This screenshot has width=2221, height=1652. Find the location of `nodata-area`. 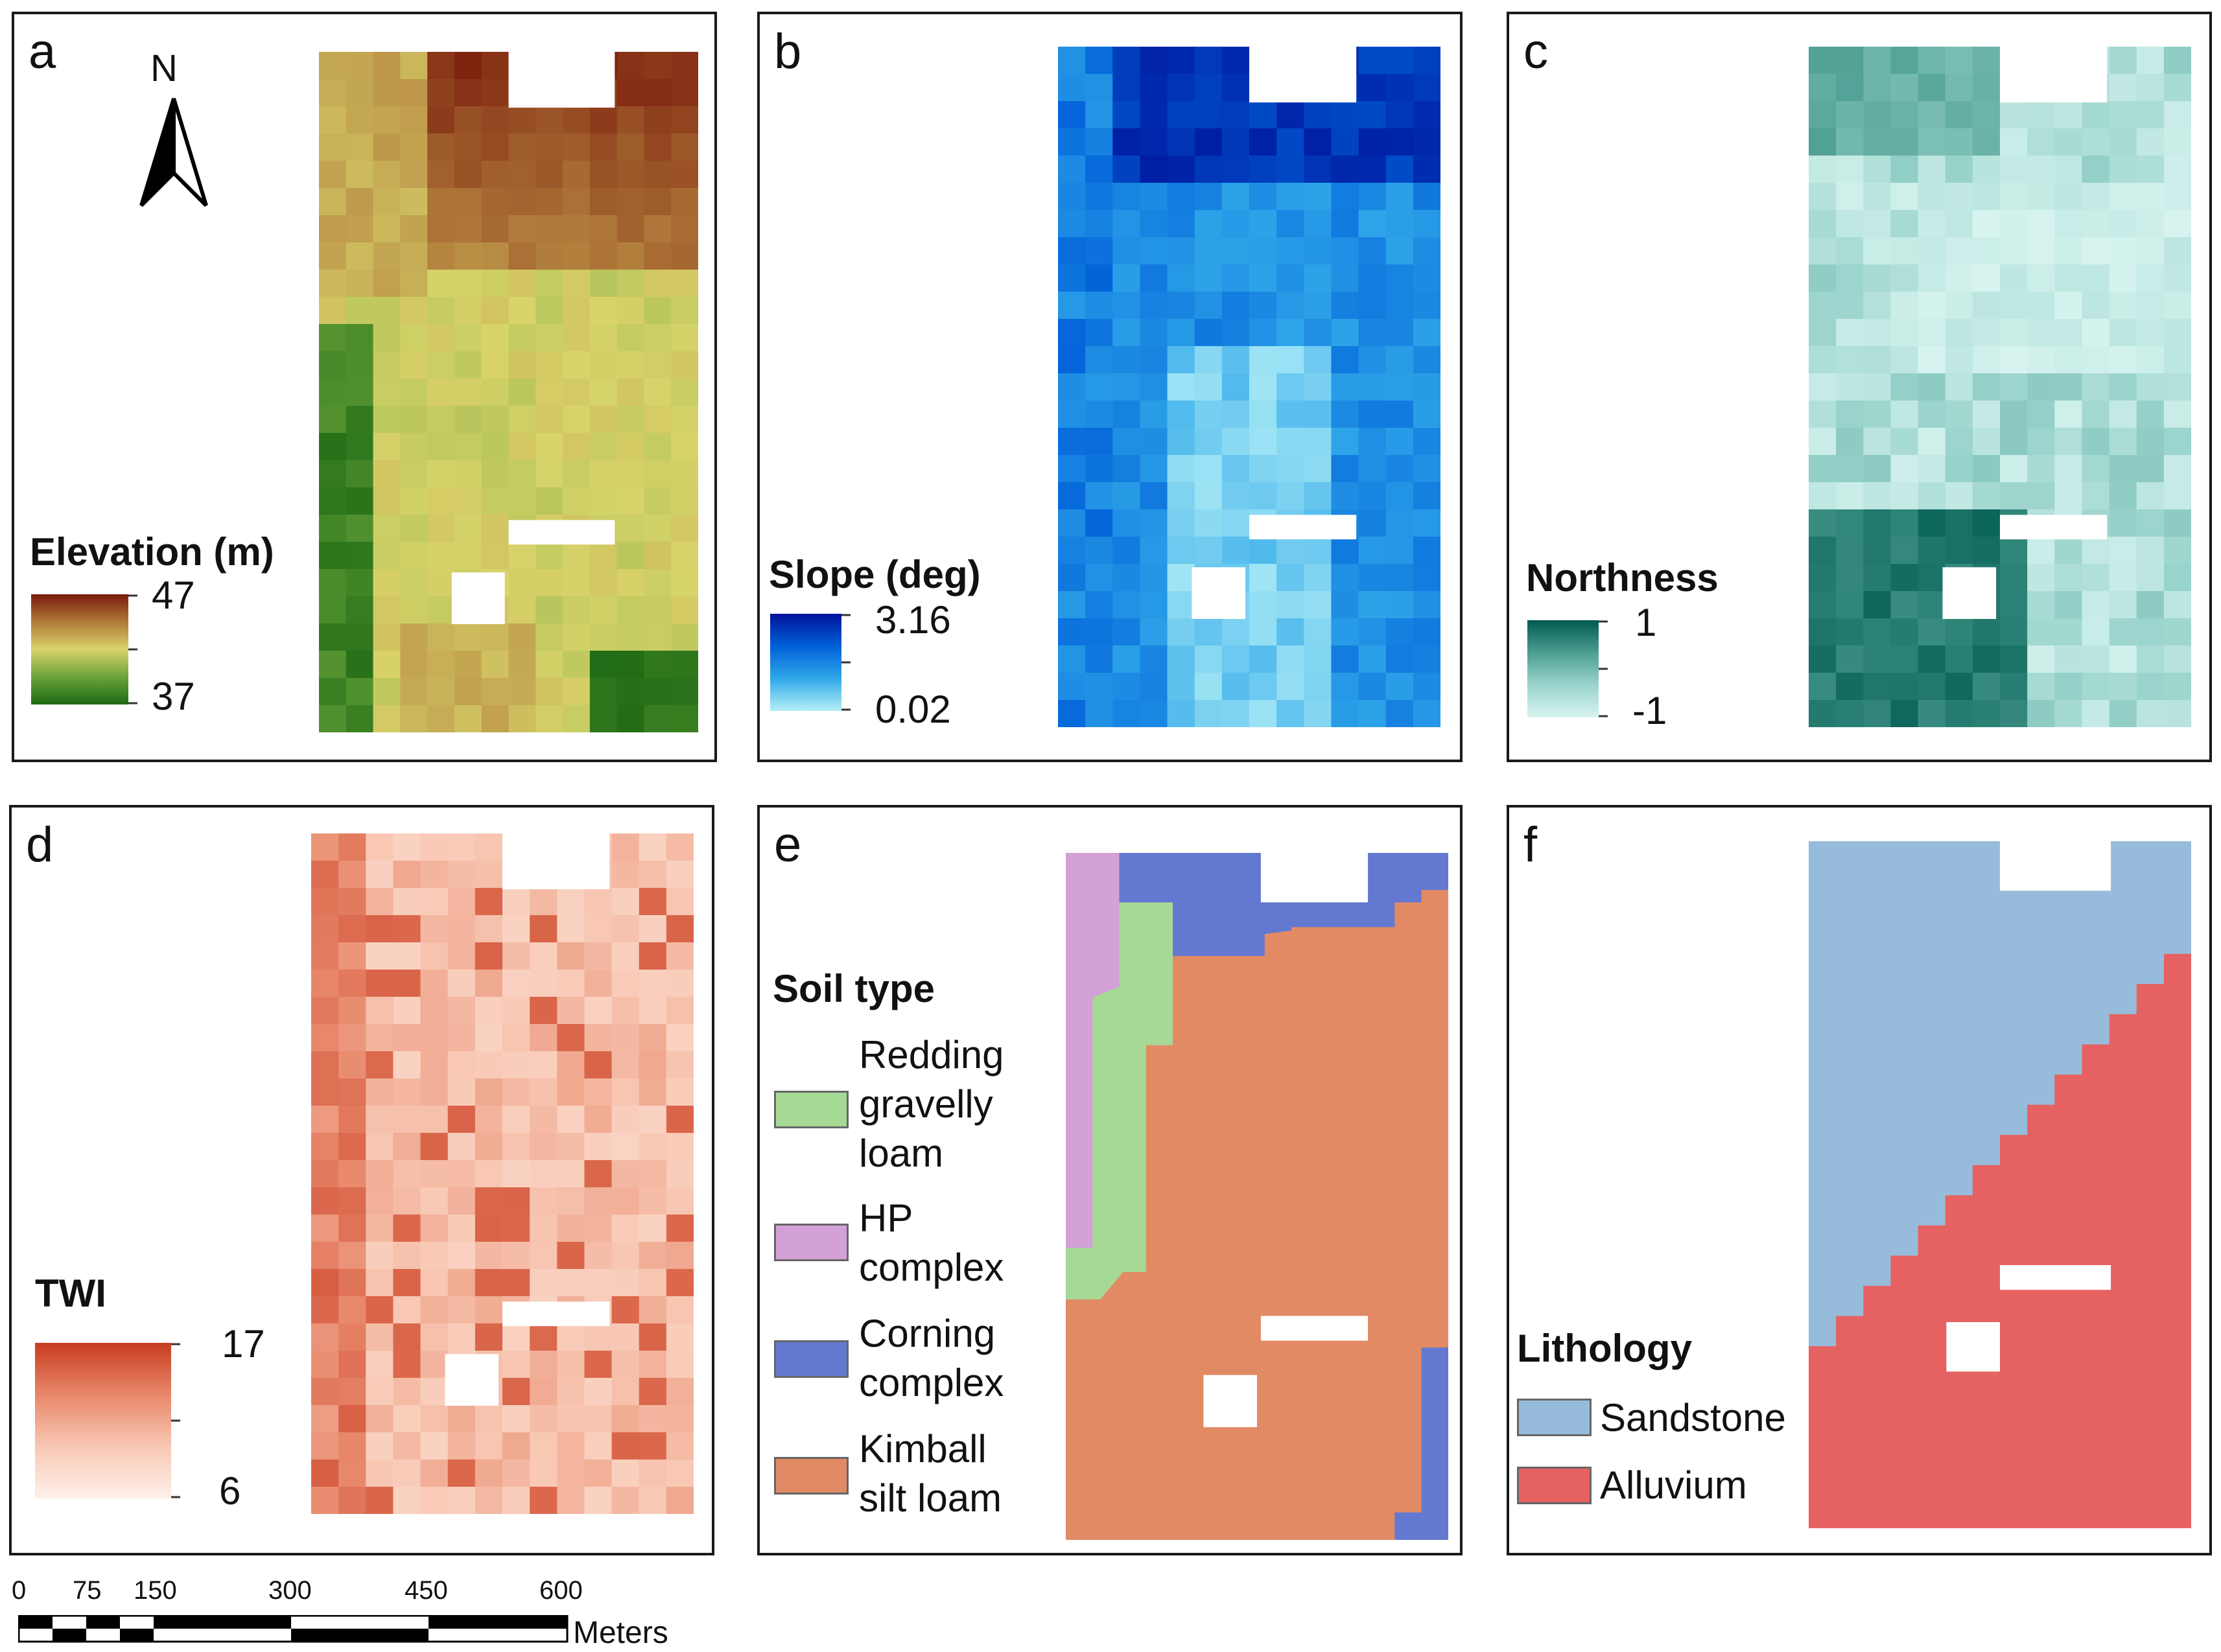

nodata-area is located at coordinates (1303, 527).